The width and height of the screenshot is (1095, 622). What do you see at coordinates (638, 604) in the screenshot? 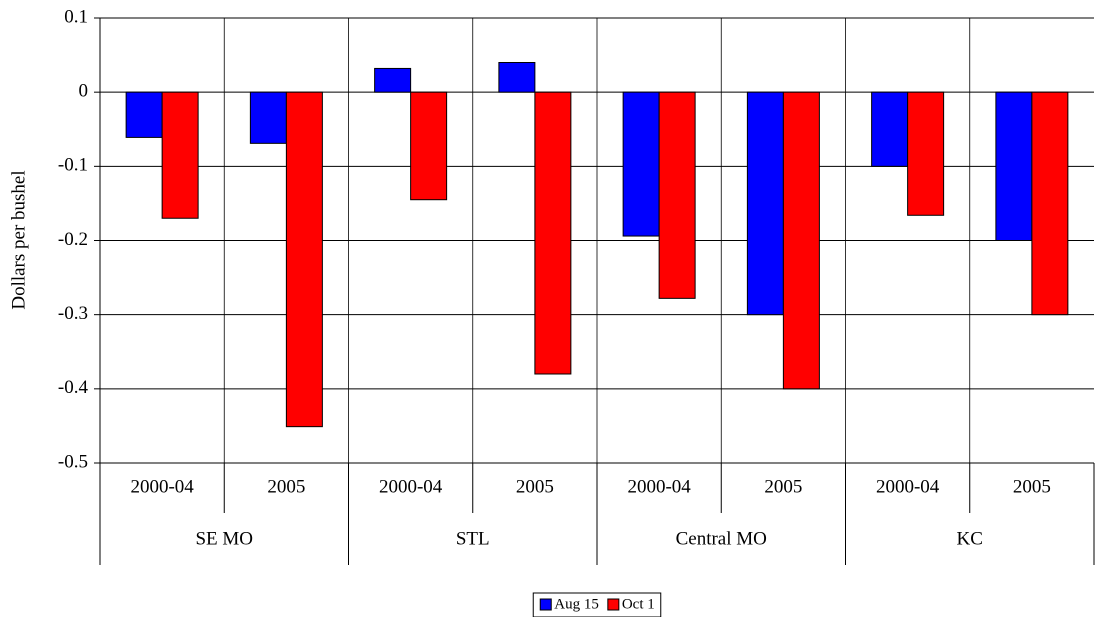
I see `legend-label: Oct 1` at bounding box center [638, 604].